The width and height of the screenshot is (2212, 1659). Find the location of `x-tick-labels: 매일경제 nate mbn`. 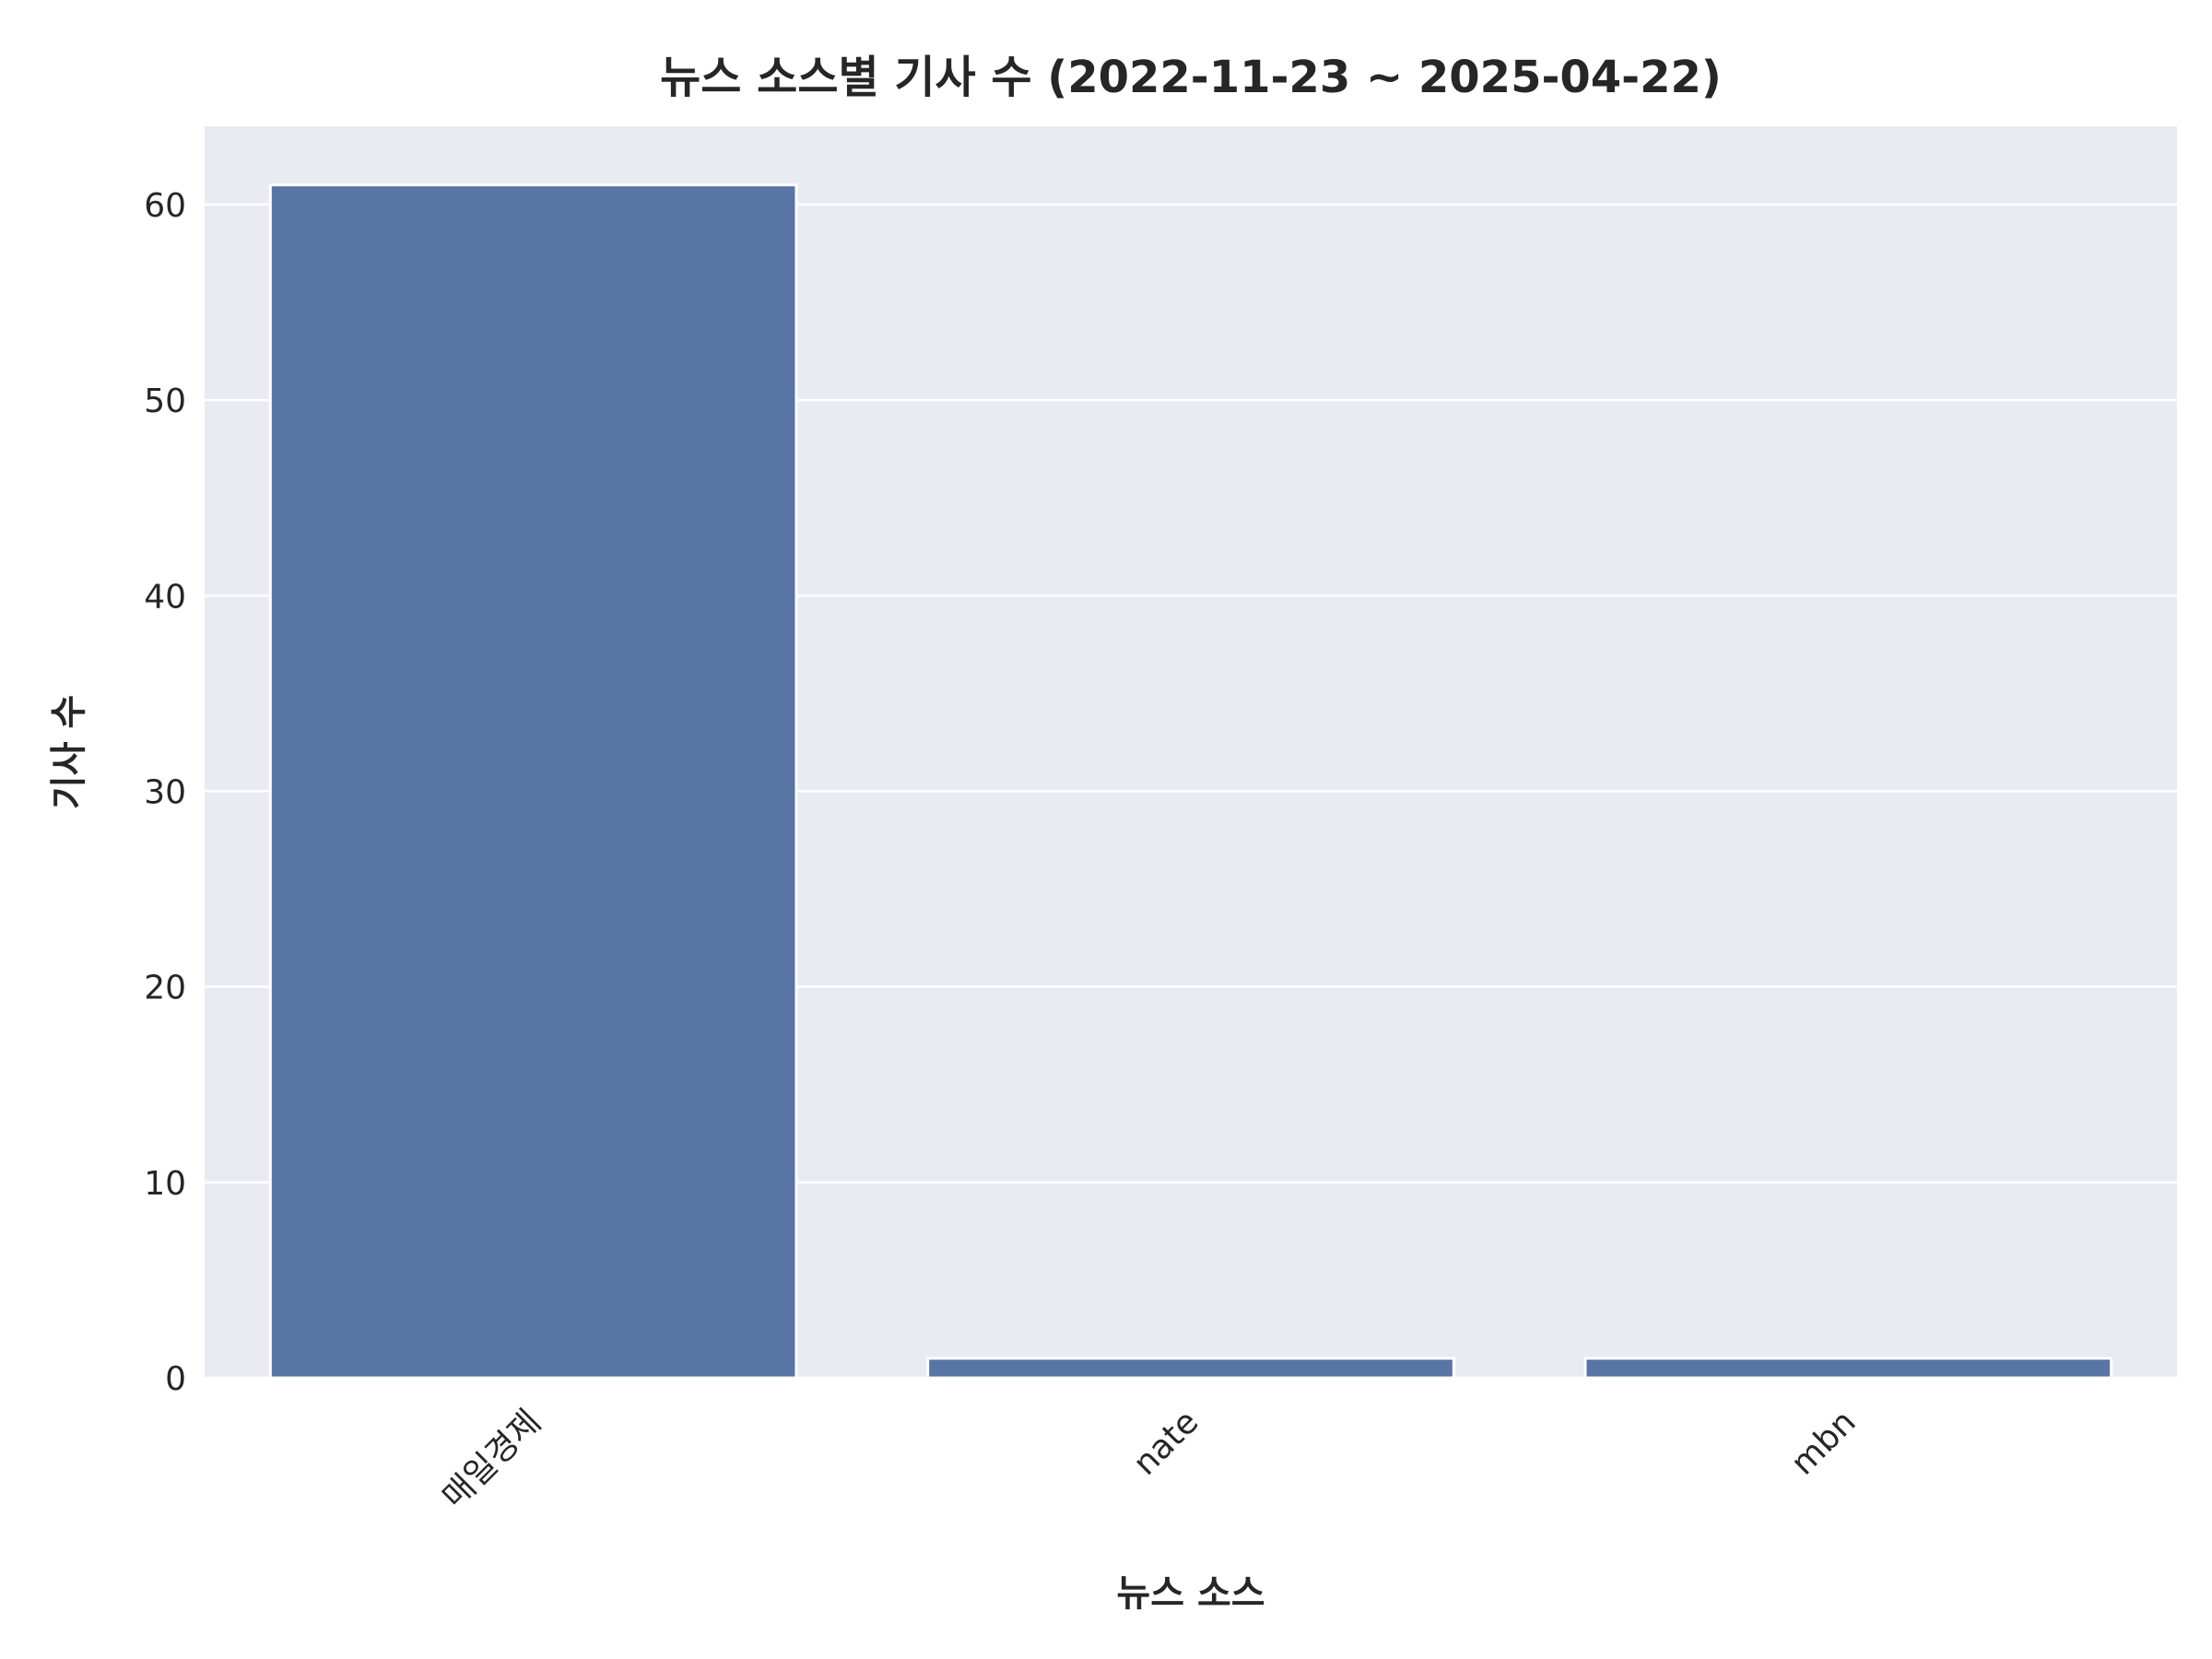

x-tick-labels: 매일경제 nate mbn is located at coordinates (1149, 1459).